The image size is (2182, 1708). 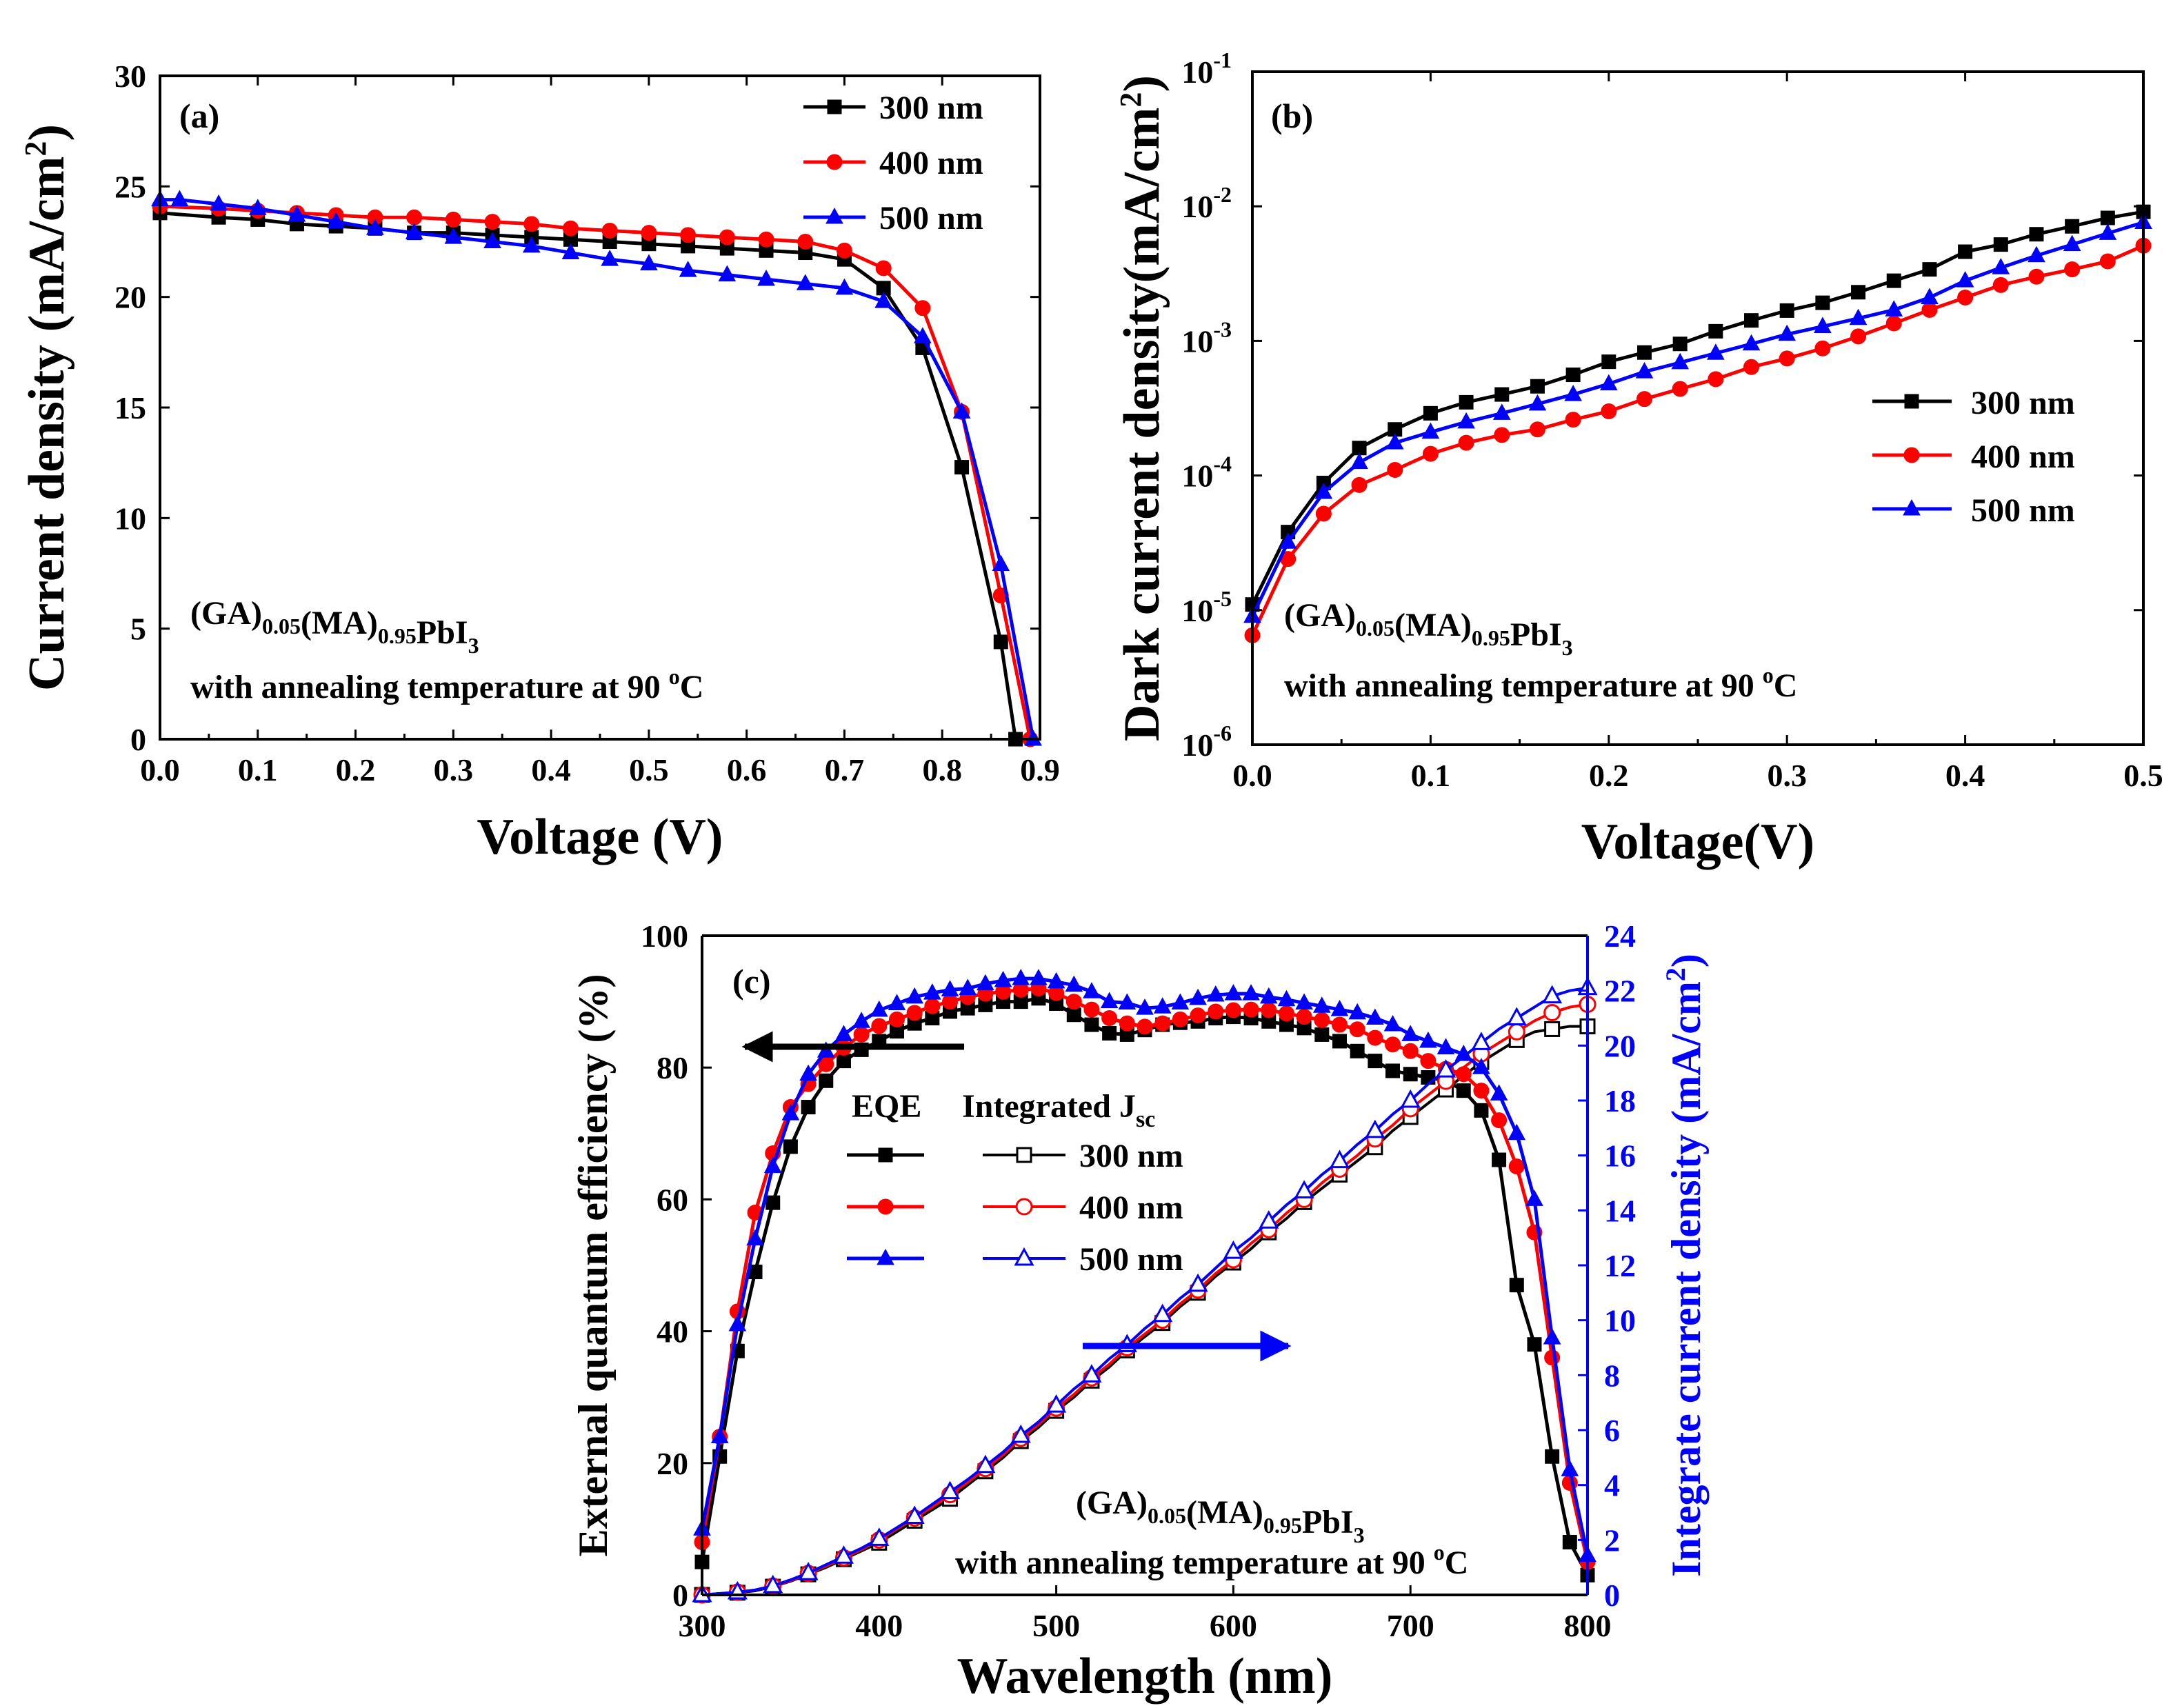 What do you see at coordinates (130, 518) in the screenshot?
I see `y-tick-label: 10` at bounding box center [130, 518].